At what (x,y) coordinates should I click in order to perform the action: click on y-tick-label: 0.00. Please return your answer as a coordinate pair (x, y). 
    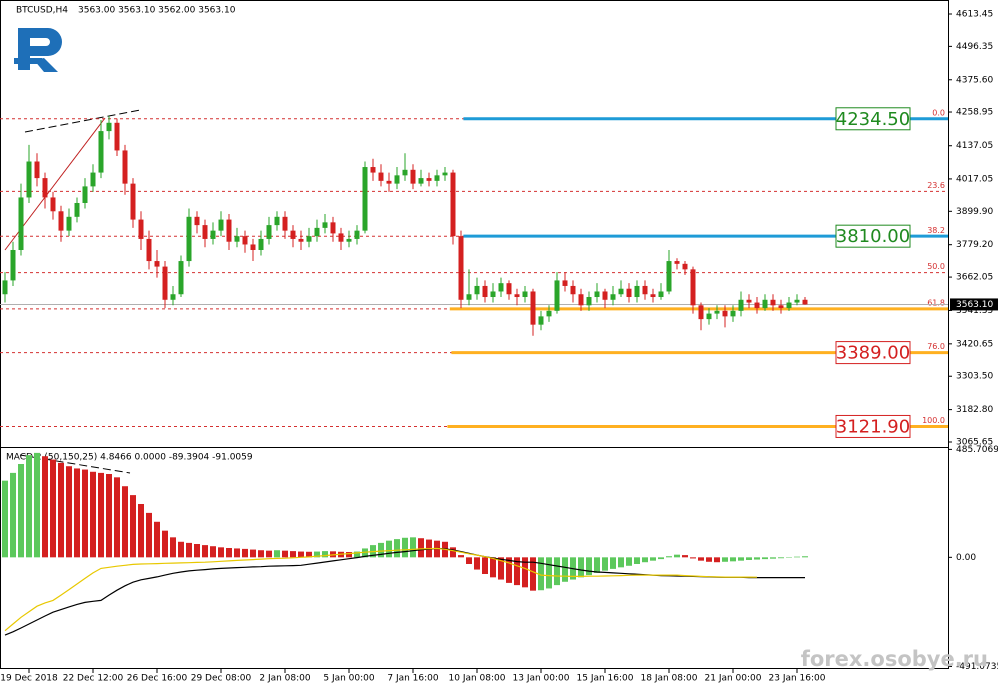
    Looking at the image, I should click on (966, 558).